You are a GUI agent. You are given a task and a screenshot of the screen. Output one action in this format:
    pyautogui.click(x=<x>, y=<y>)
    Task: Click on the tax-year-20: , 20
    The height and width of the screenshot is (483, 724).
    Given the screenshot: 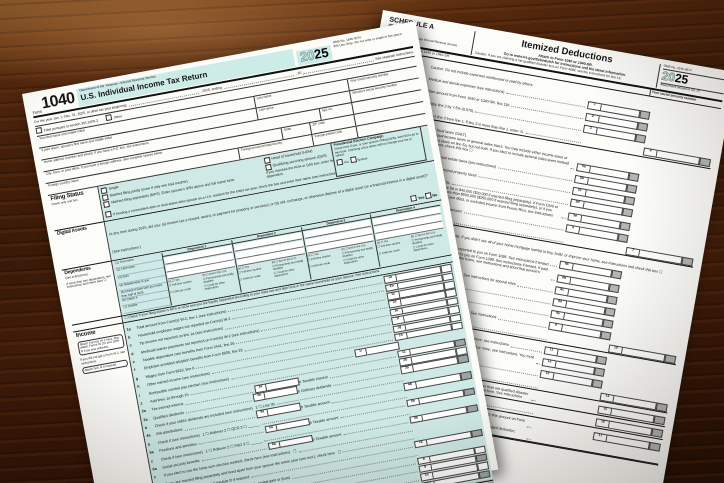 What is the action you would take?
    pyautogui.click(x=298, y=74)
    